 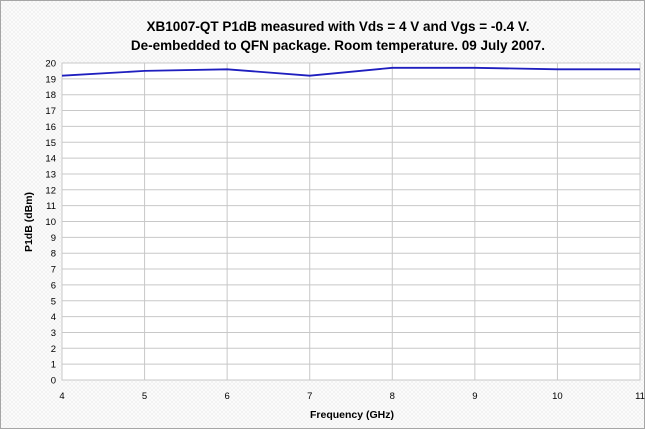 I want to click on x-tick-label: 8, so click(x=392, y=396).